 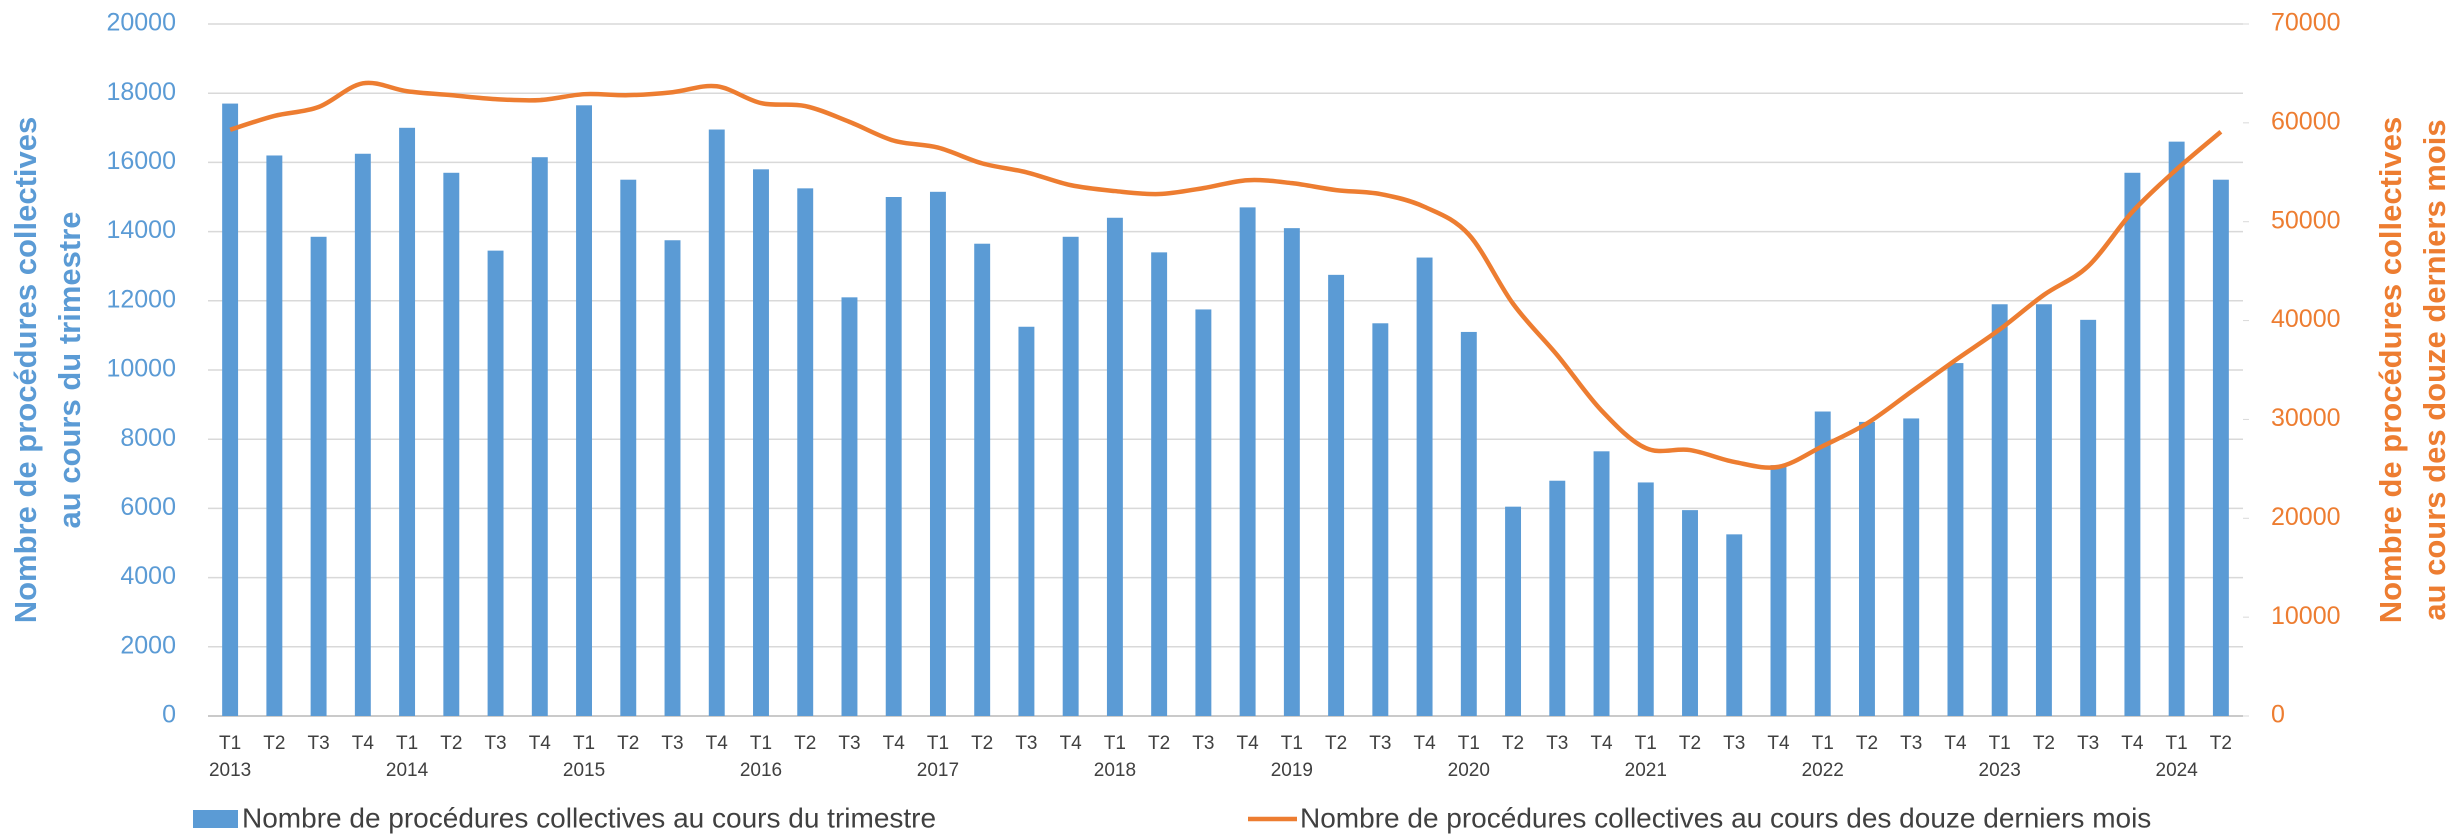 What do you see at coordinates (2306, 418) in the screenshot?
I see `y2-tick-label: 30000` at bounding box center [2306, 418].